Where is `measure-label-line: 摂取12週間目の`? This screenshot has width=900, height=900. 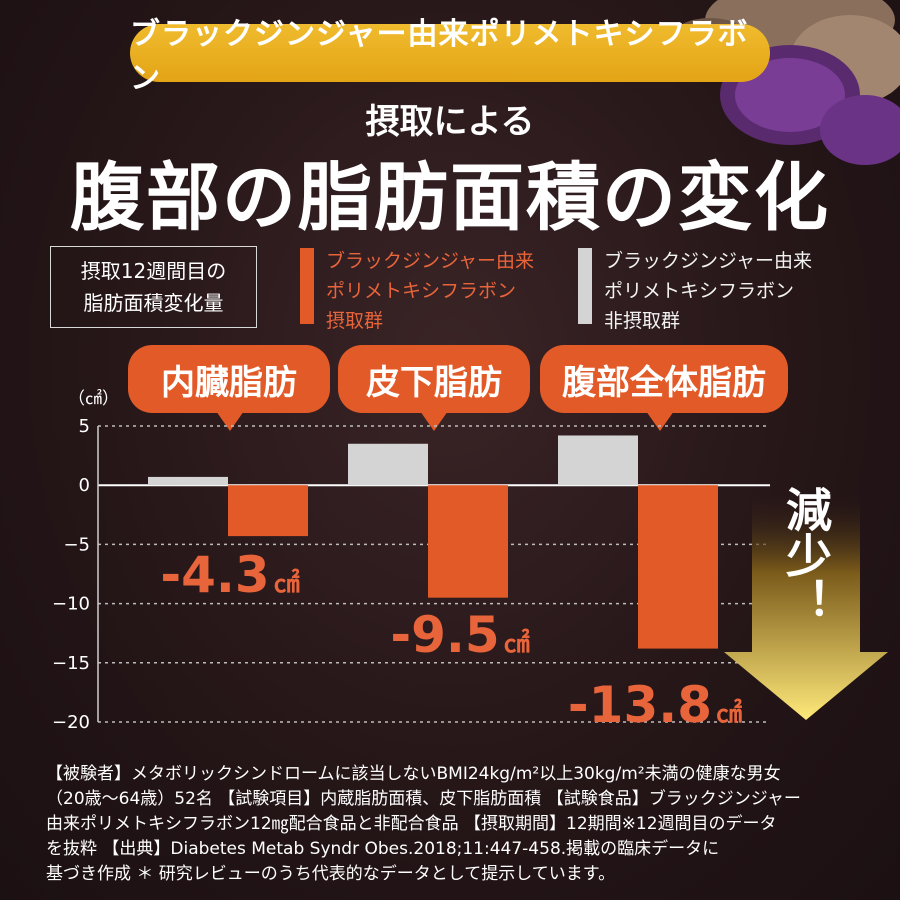
measure-label-line: 摂取12週間目の is located at coordinates (153, 271).